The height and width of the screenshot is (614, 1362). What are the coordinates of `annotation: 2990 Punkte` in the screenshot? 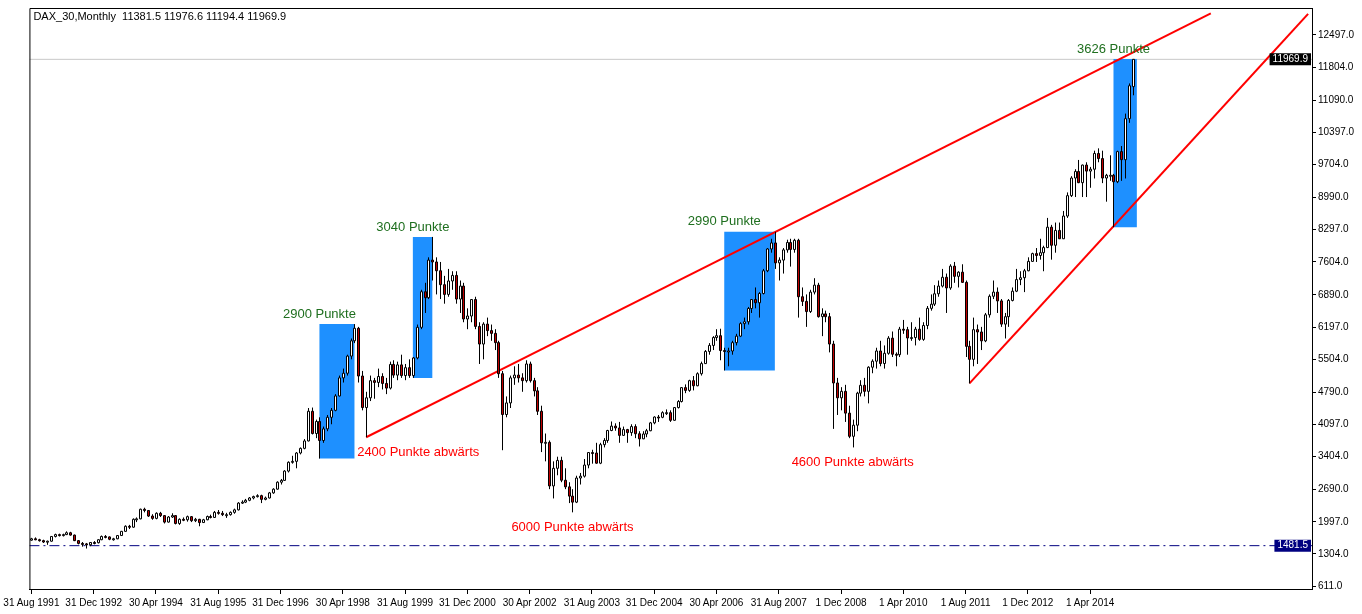 It's located at (724, 221).